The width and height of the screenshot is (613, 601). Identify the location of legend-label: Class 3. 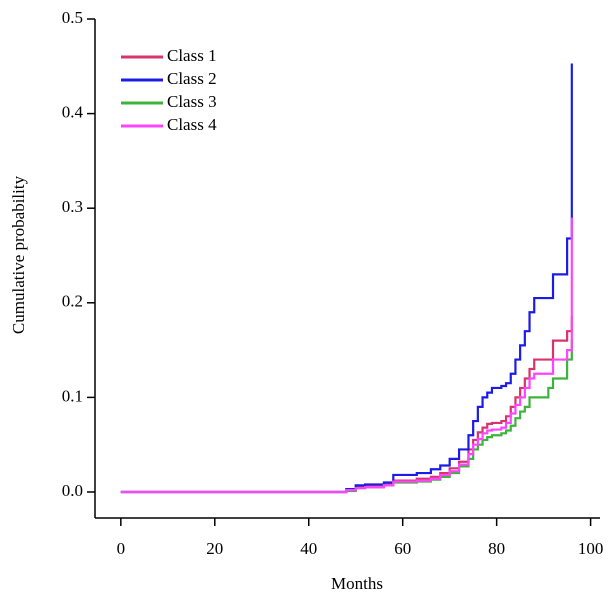
(192, 101).